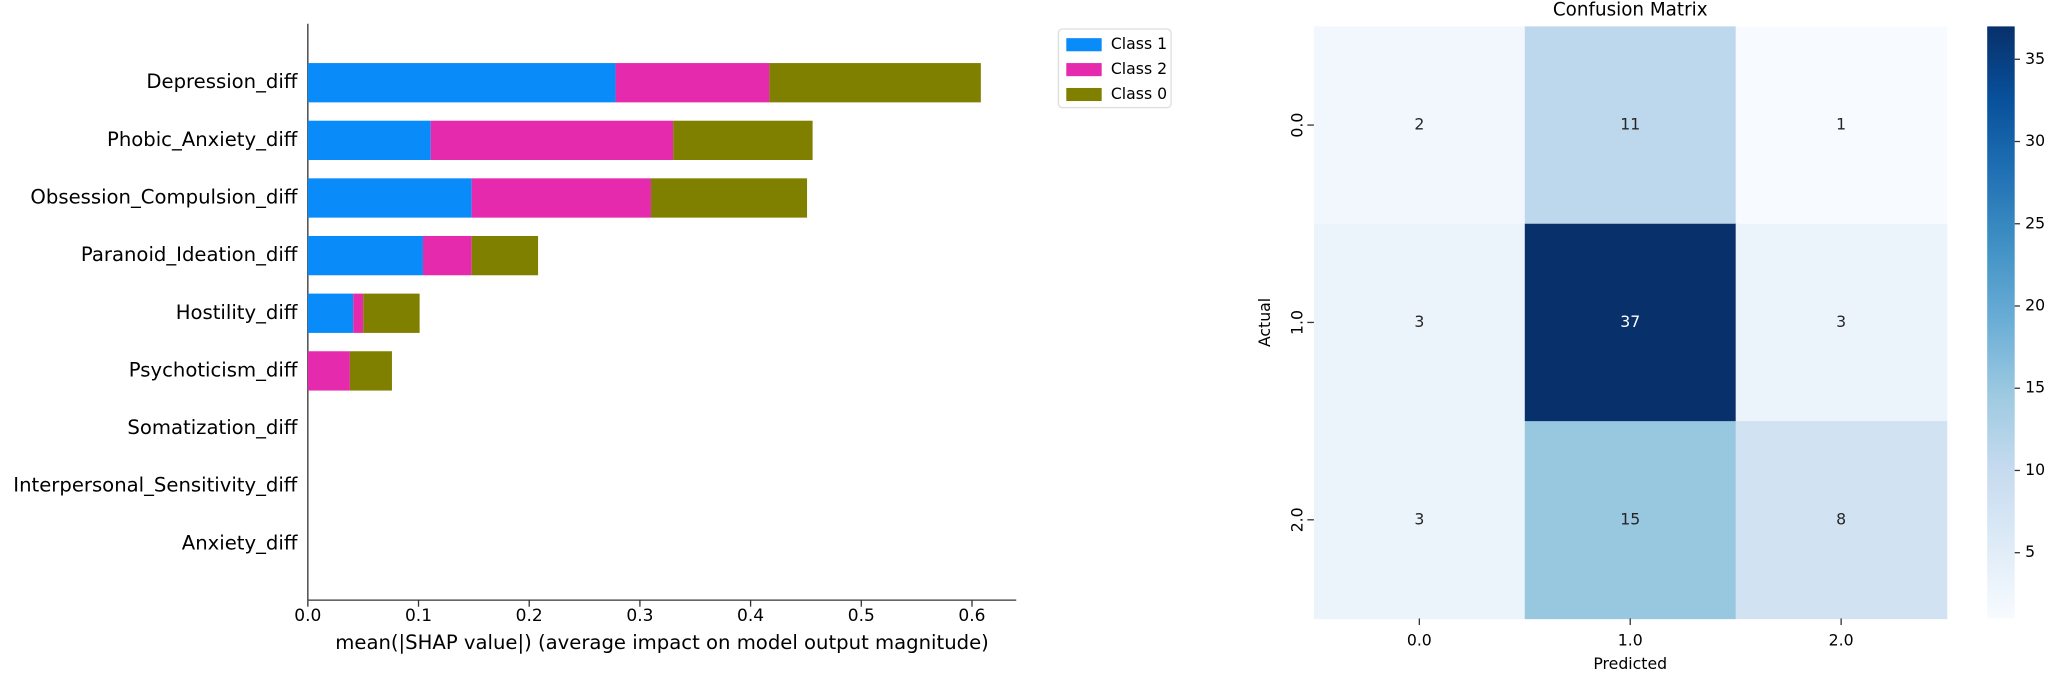 The height and width of the screenshot is (675, 2054). What do you see at coordinates (2035, 58) in the screenshot?
I see `colorbar-tick-label: 35` at bounding box center [2035, 58].